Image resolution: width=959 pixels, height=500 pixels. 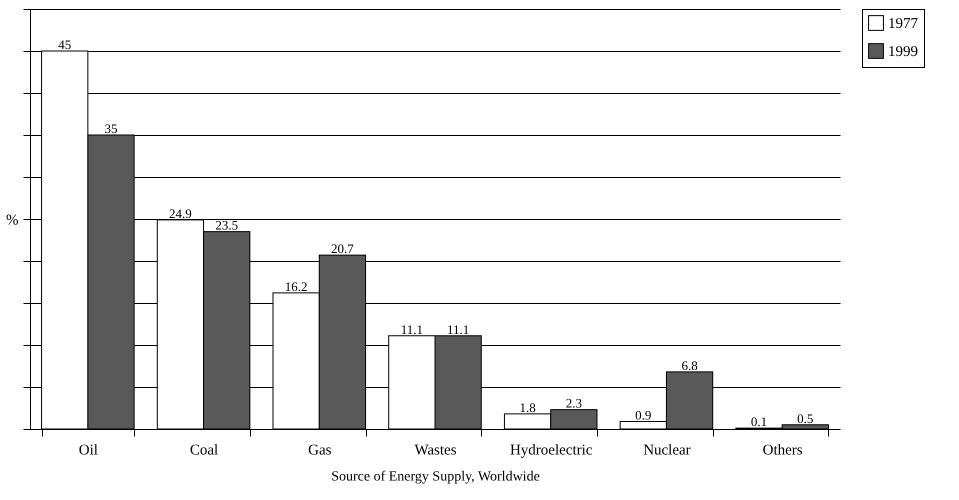 What do you see at coordinates (551, 450) in the screenshot?
I see `x-tick-label: Hydroelectric` at bounding box center [551, 450].